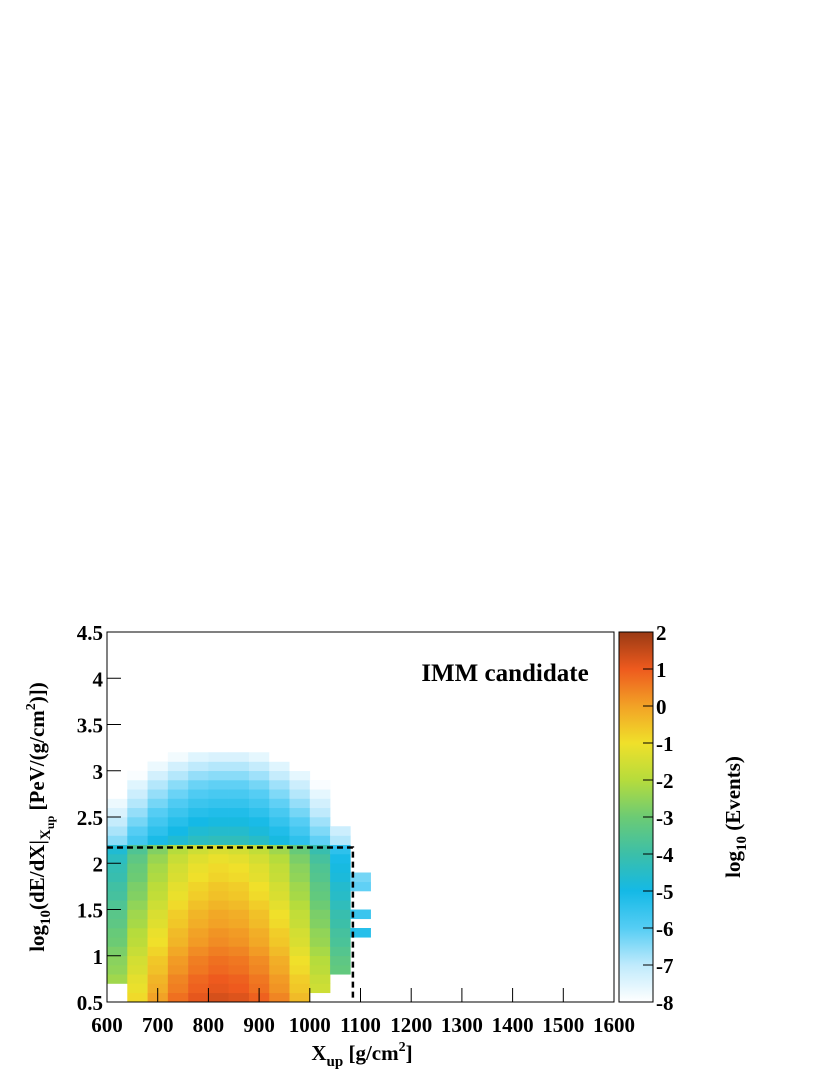 This screenshot has height=1075, width=830. Describe the element at coordinates (665, 744) in the screenshot. I see `colorbar-tick-label: -1` at that location.